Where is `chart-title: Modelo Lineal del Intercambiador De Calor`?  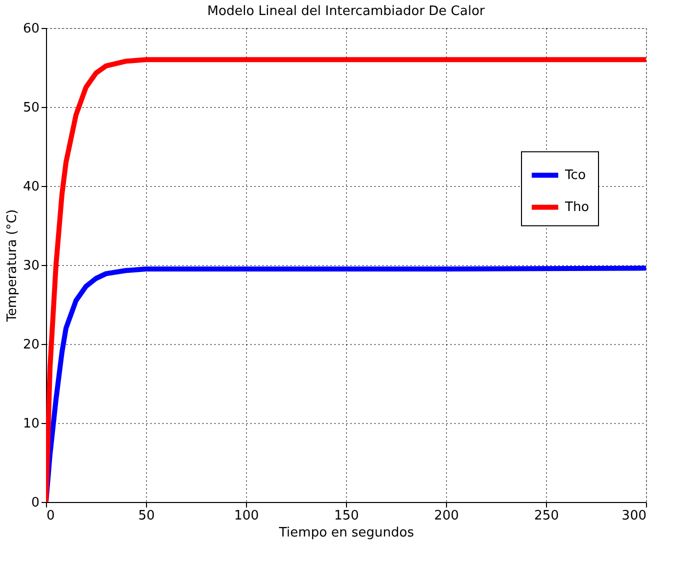
chart-title: Modelo Lineal del Intercambiador De Calor is located at coordinates (346, 11).